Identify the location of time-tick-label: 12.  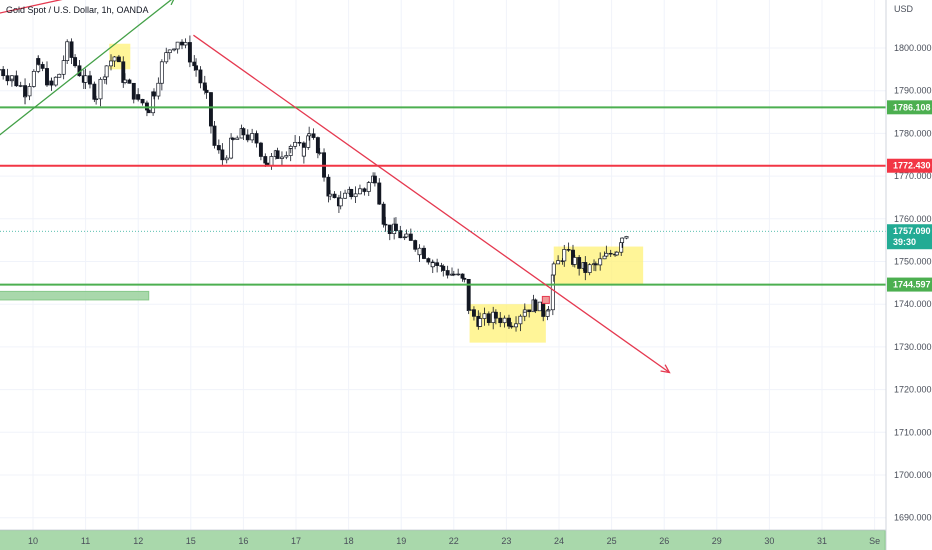
(138, 541).